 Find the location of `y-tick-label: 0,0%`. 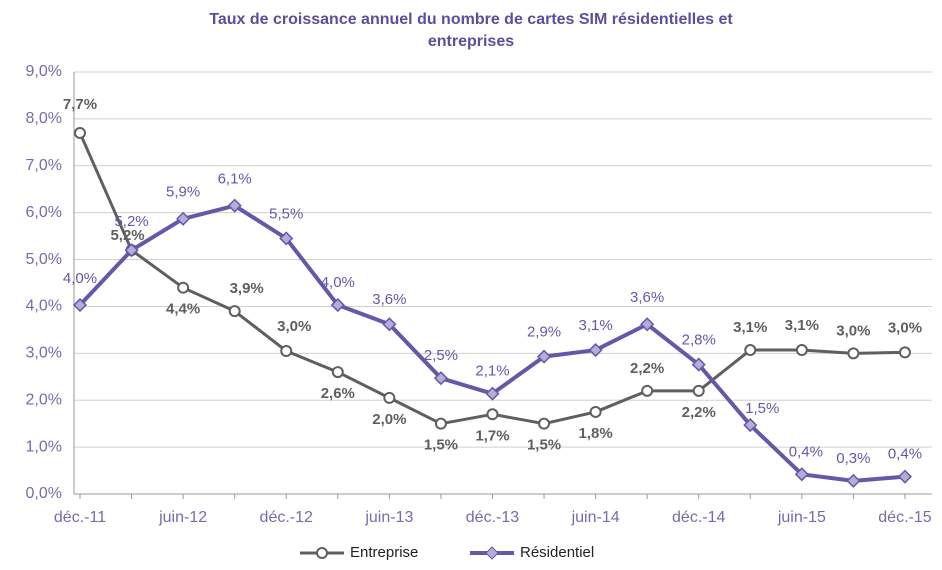

y-tick-label: 0,0% is located at coordinates (44, 493).